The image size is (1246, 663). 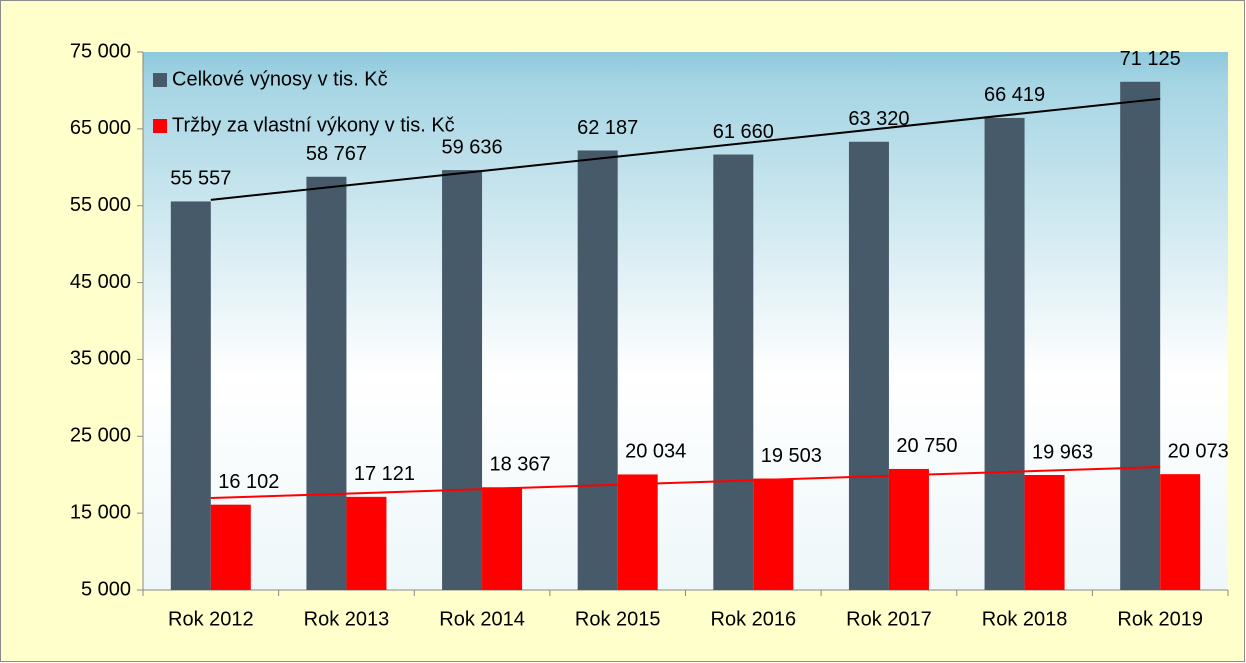 I want to click on data-label: 16 102, so click(x=248, y=482).